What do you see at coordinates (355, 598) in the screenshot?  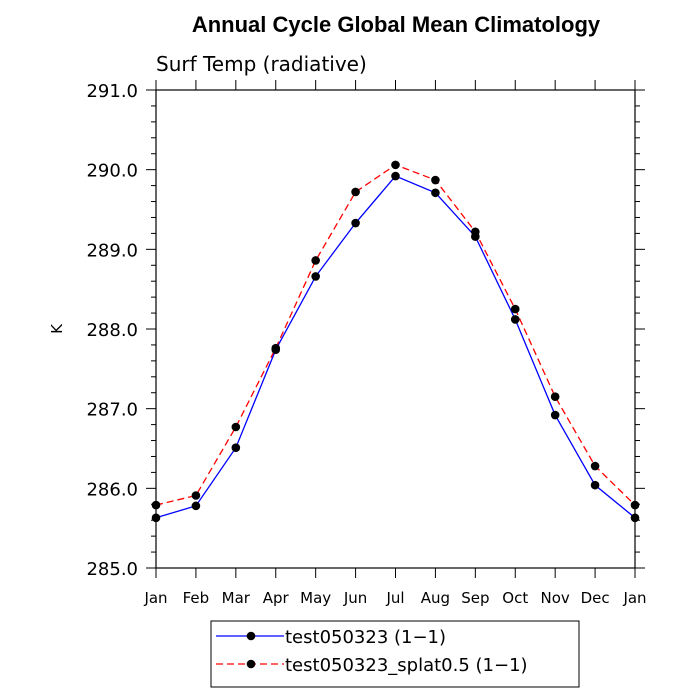 I see `x-tick-label: Jun` at bounding box center [355, 598].